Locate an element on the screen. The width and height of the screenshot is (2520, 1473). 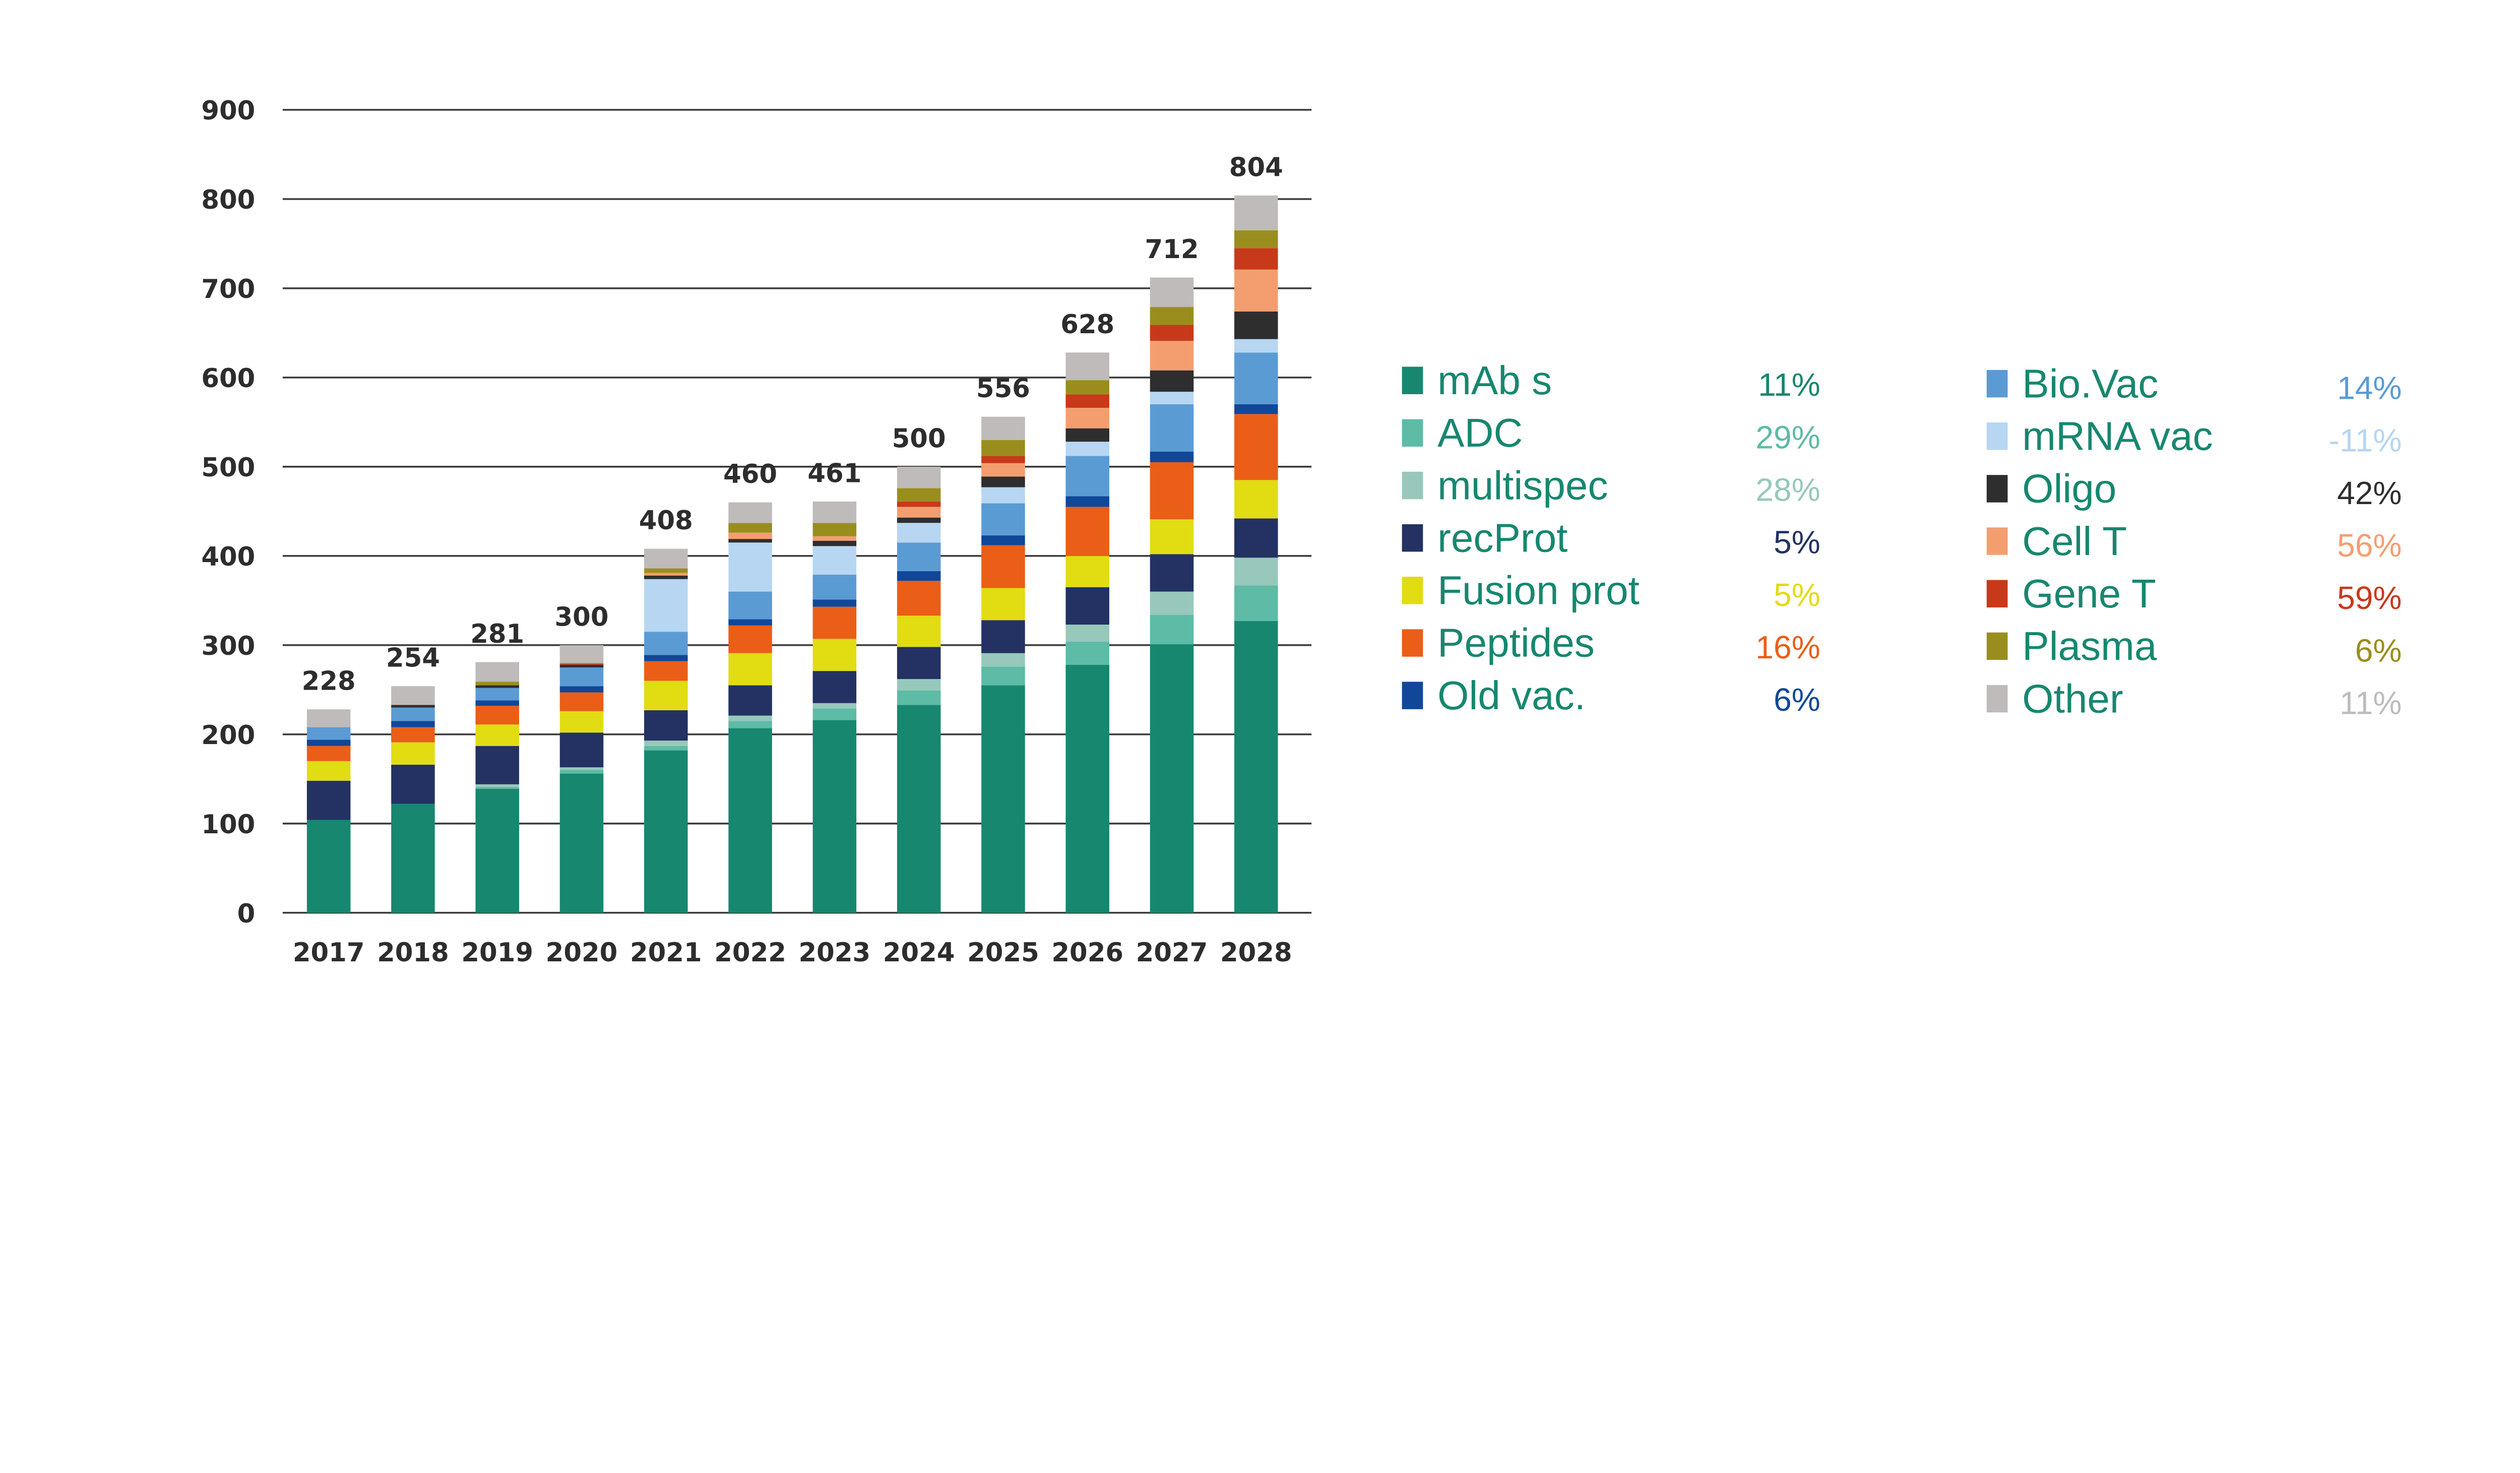
total-label: 556 is located at coordinates (1003, 389).